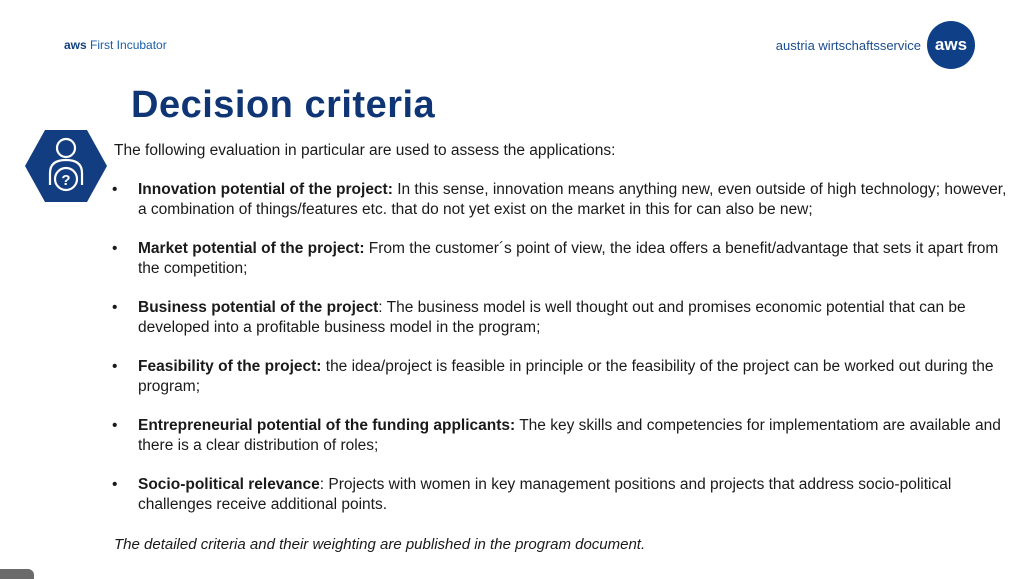 The height and width of the screenshot is (579, 1019). I want to click on criterion-title: Market potential of the project:, so click(251, 248).